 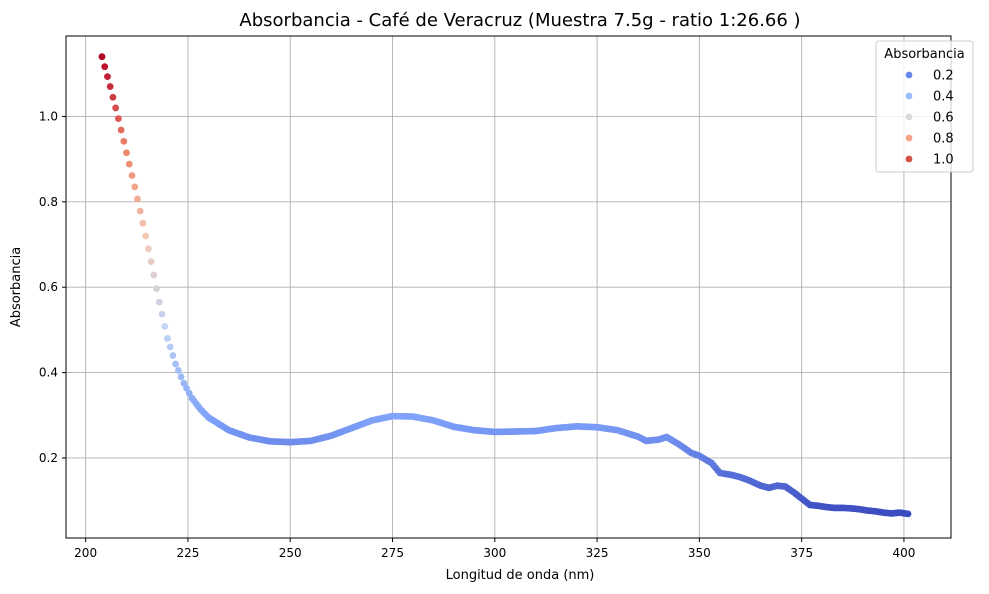 I want to click on x-tick-label: 375, so click(x=801, y=553).